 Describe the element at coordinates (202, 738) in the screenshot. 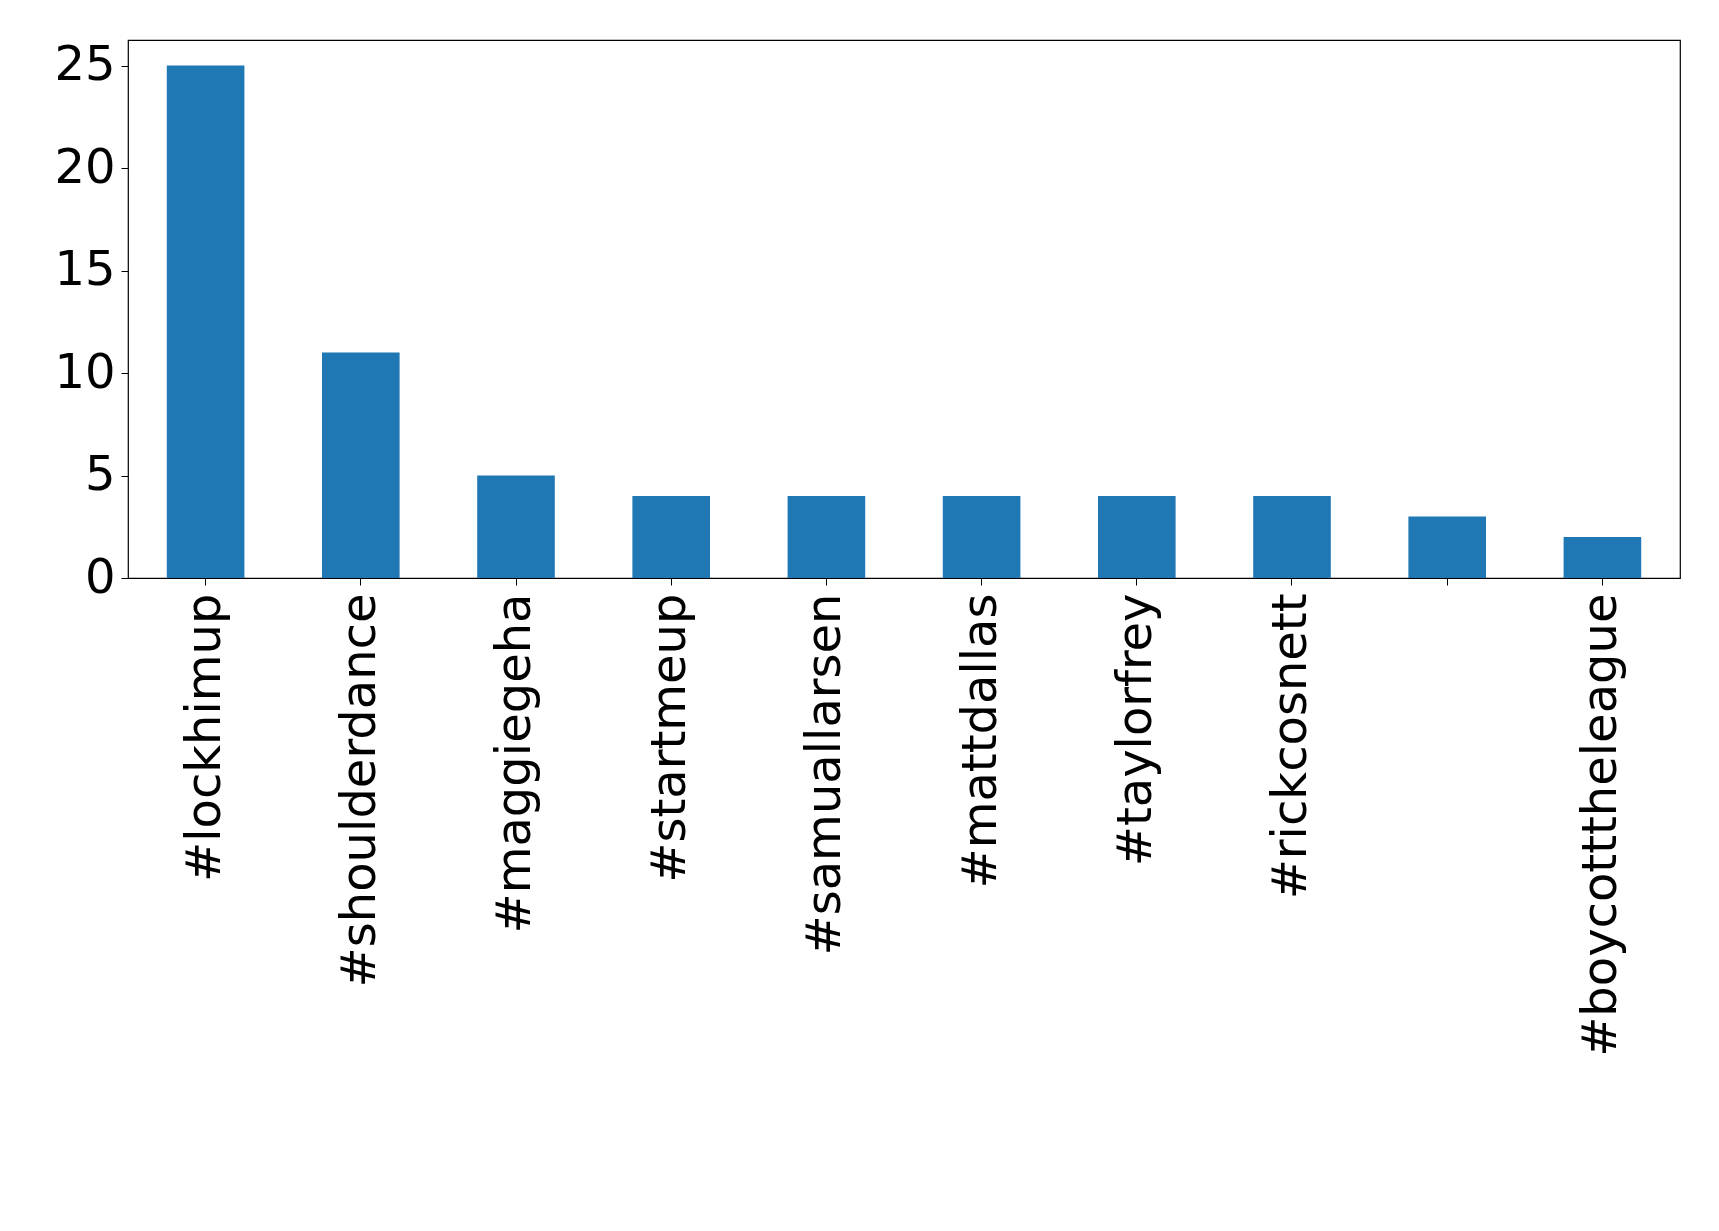

I see `x-tick-label: #lockhimup` at that location.